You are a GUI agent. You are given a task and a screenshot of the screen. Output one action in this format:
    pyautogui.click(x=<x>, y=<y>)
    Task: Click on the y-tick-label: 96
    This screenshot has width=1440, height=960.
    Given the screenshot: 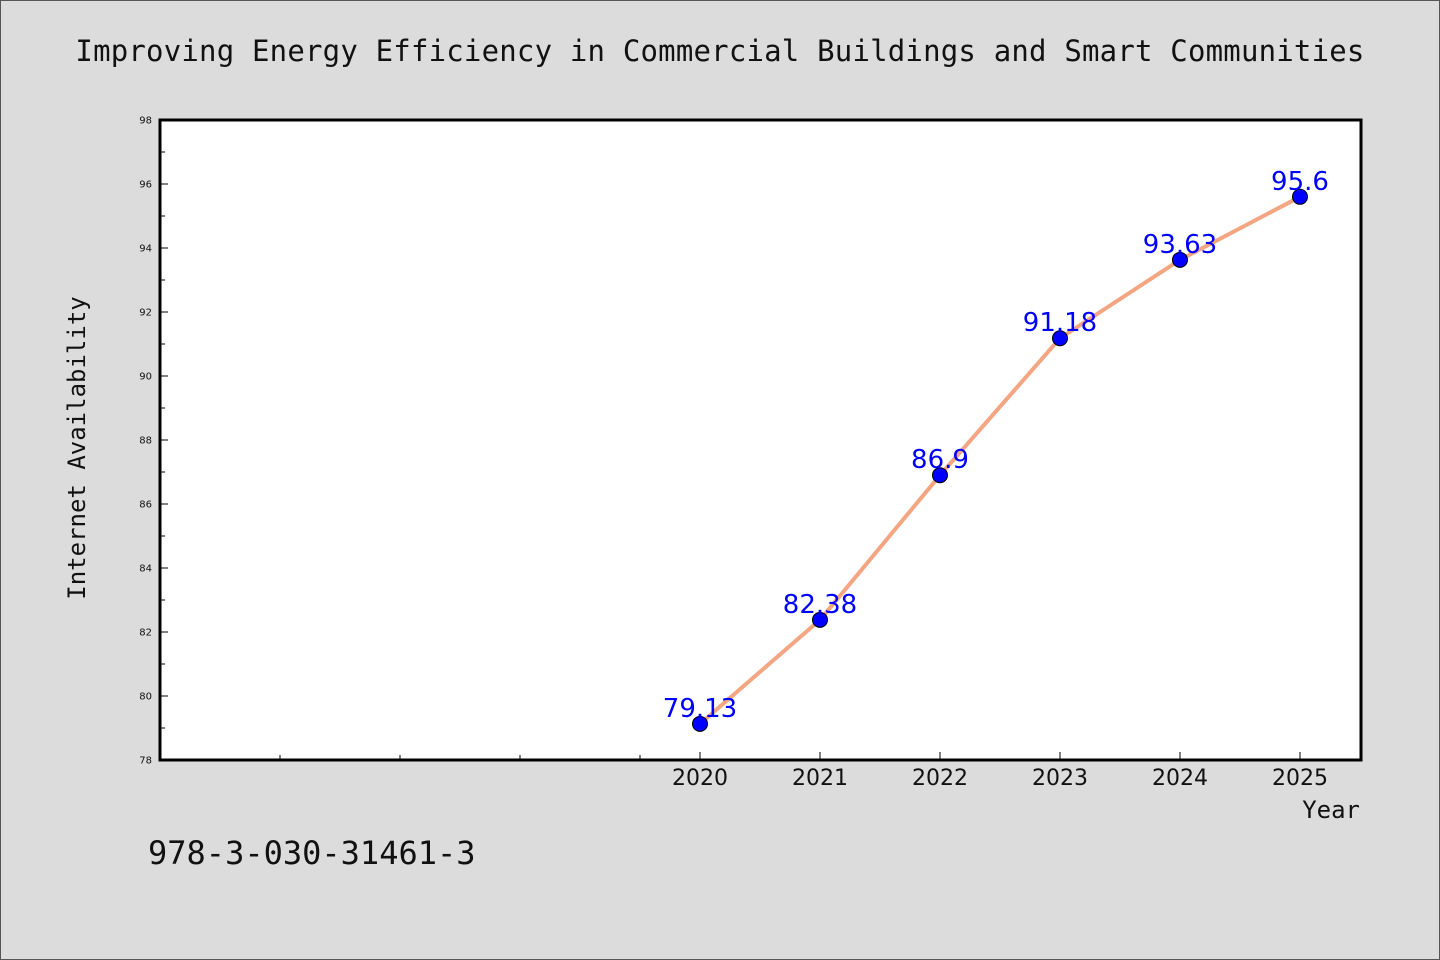 What is the action you would take?
    pyautogui.click(x=145, y=185)
    